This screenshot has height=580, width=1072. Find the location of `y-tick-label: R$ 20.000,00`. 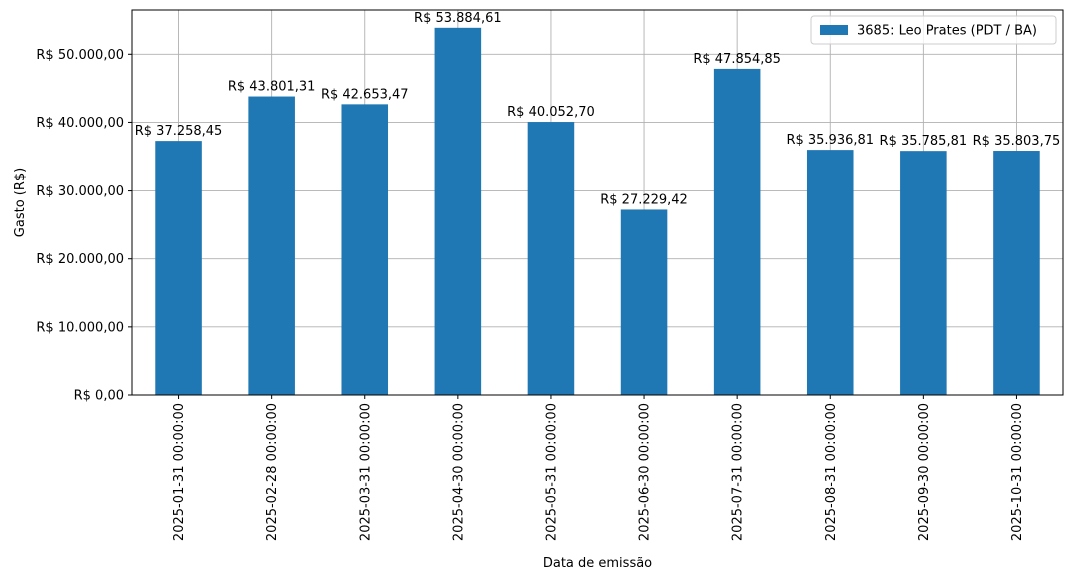

y-tick-label: R$ 20.000,00 is located at coordinates (80, 259).